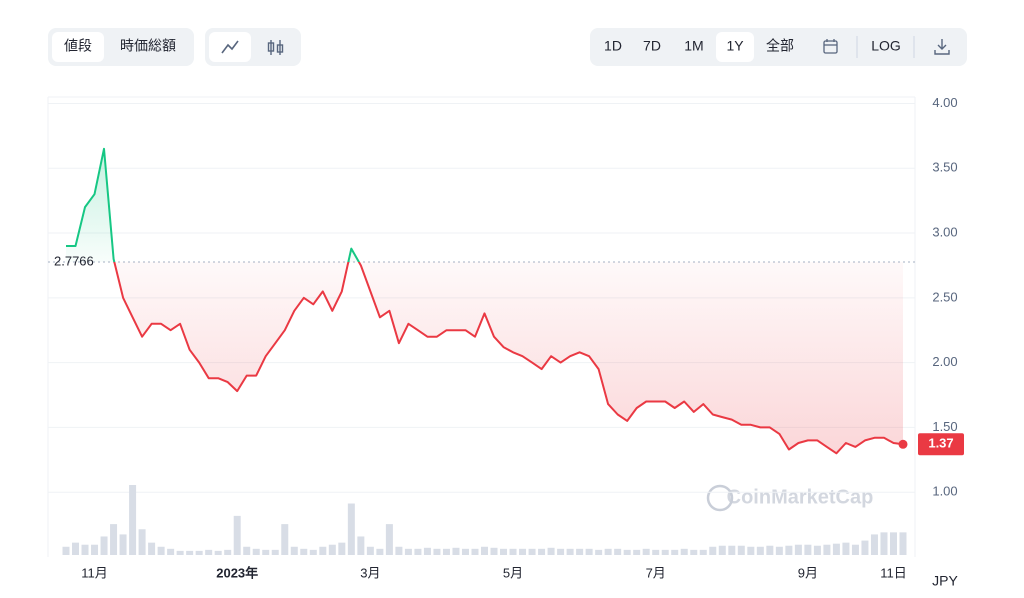 The image size is (1024, 598). What do you see at coordinates (370, 572) in the screenshot?
I see `x-tick-label: 3月` at bounding box center [370, 572].